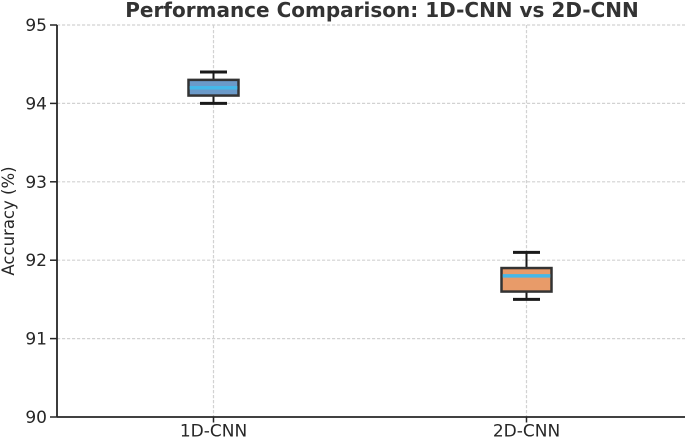 This screenshot has width=685, height=439. What do you see at coordinates (36, 418) in the screenshot?
I see `y-tick-label: 90` at bounding box center [36, 418].